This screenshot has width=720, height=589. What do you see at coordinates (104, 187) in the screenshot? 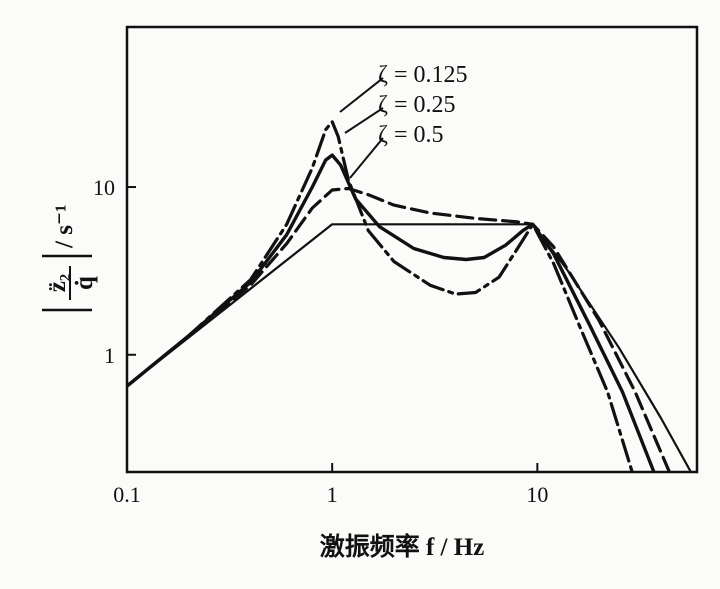
I see `y-tick-label: 10` at bounding box center [104, 187].